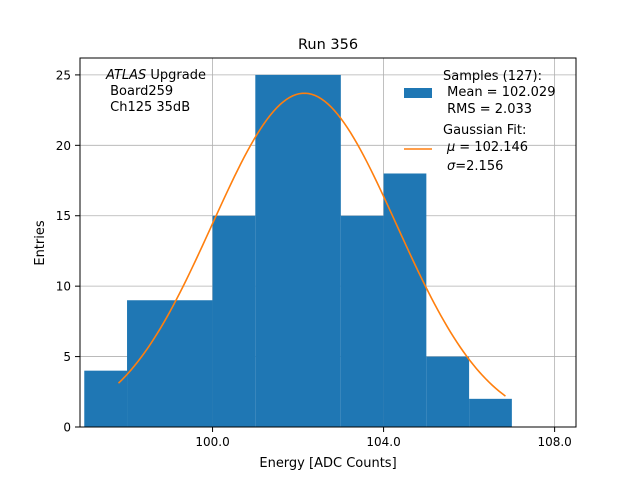 The height and width of the screenshot is (480, 640). Describe the element at coordinates (327, 463) in the screenshot. I see `x-axis-label: Energy [ADC Counts]` at that location.